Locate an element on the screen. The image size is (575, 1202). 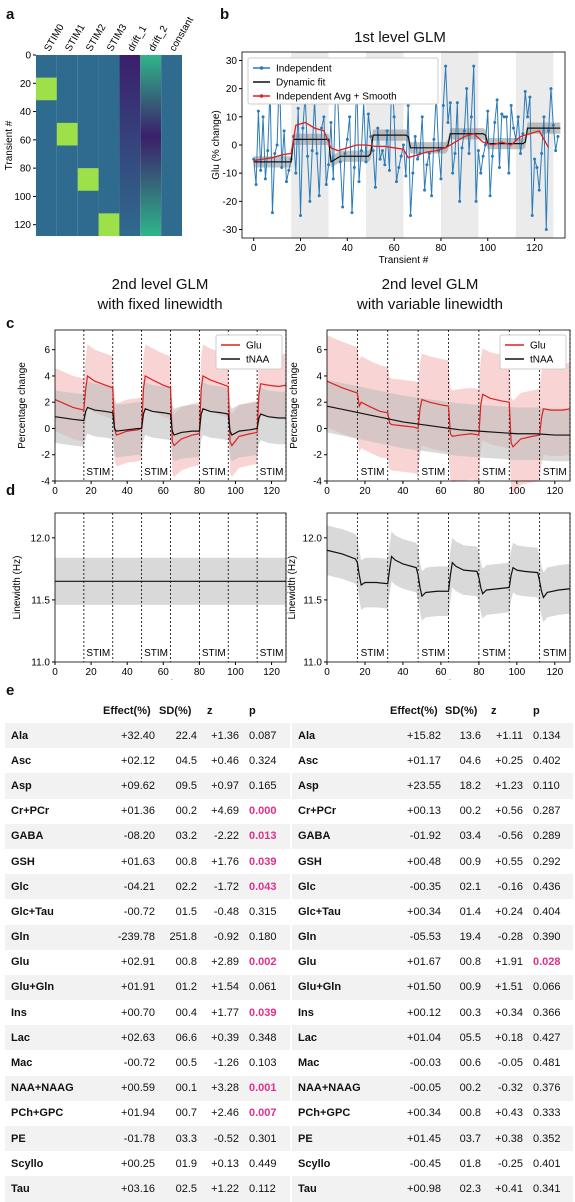
effect-cell: +00.12 is located at coordinates (424, 1012).